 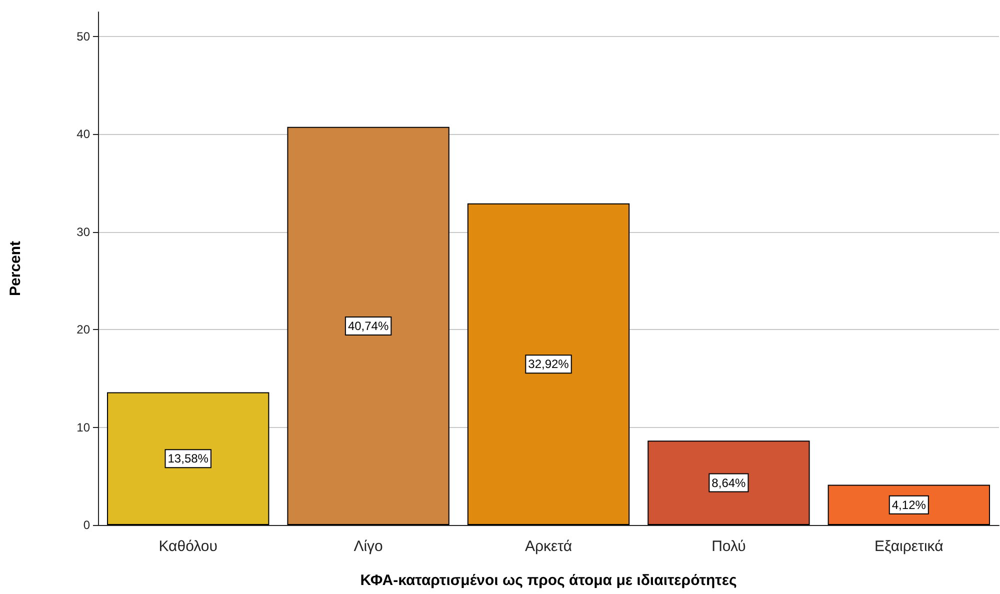 I want to click on data-label: 40,74%, so click(x=368, y=325).